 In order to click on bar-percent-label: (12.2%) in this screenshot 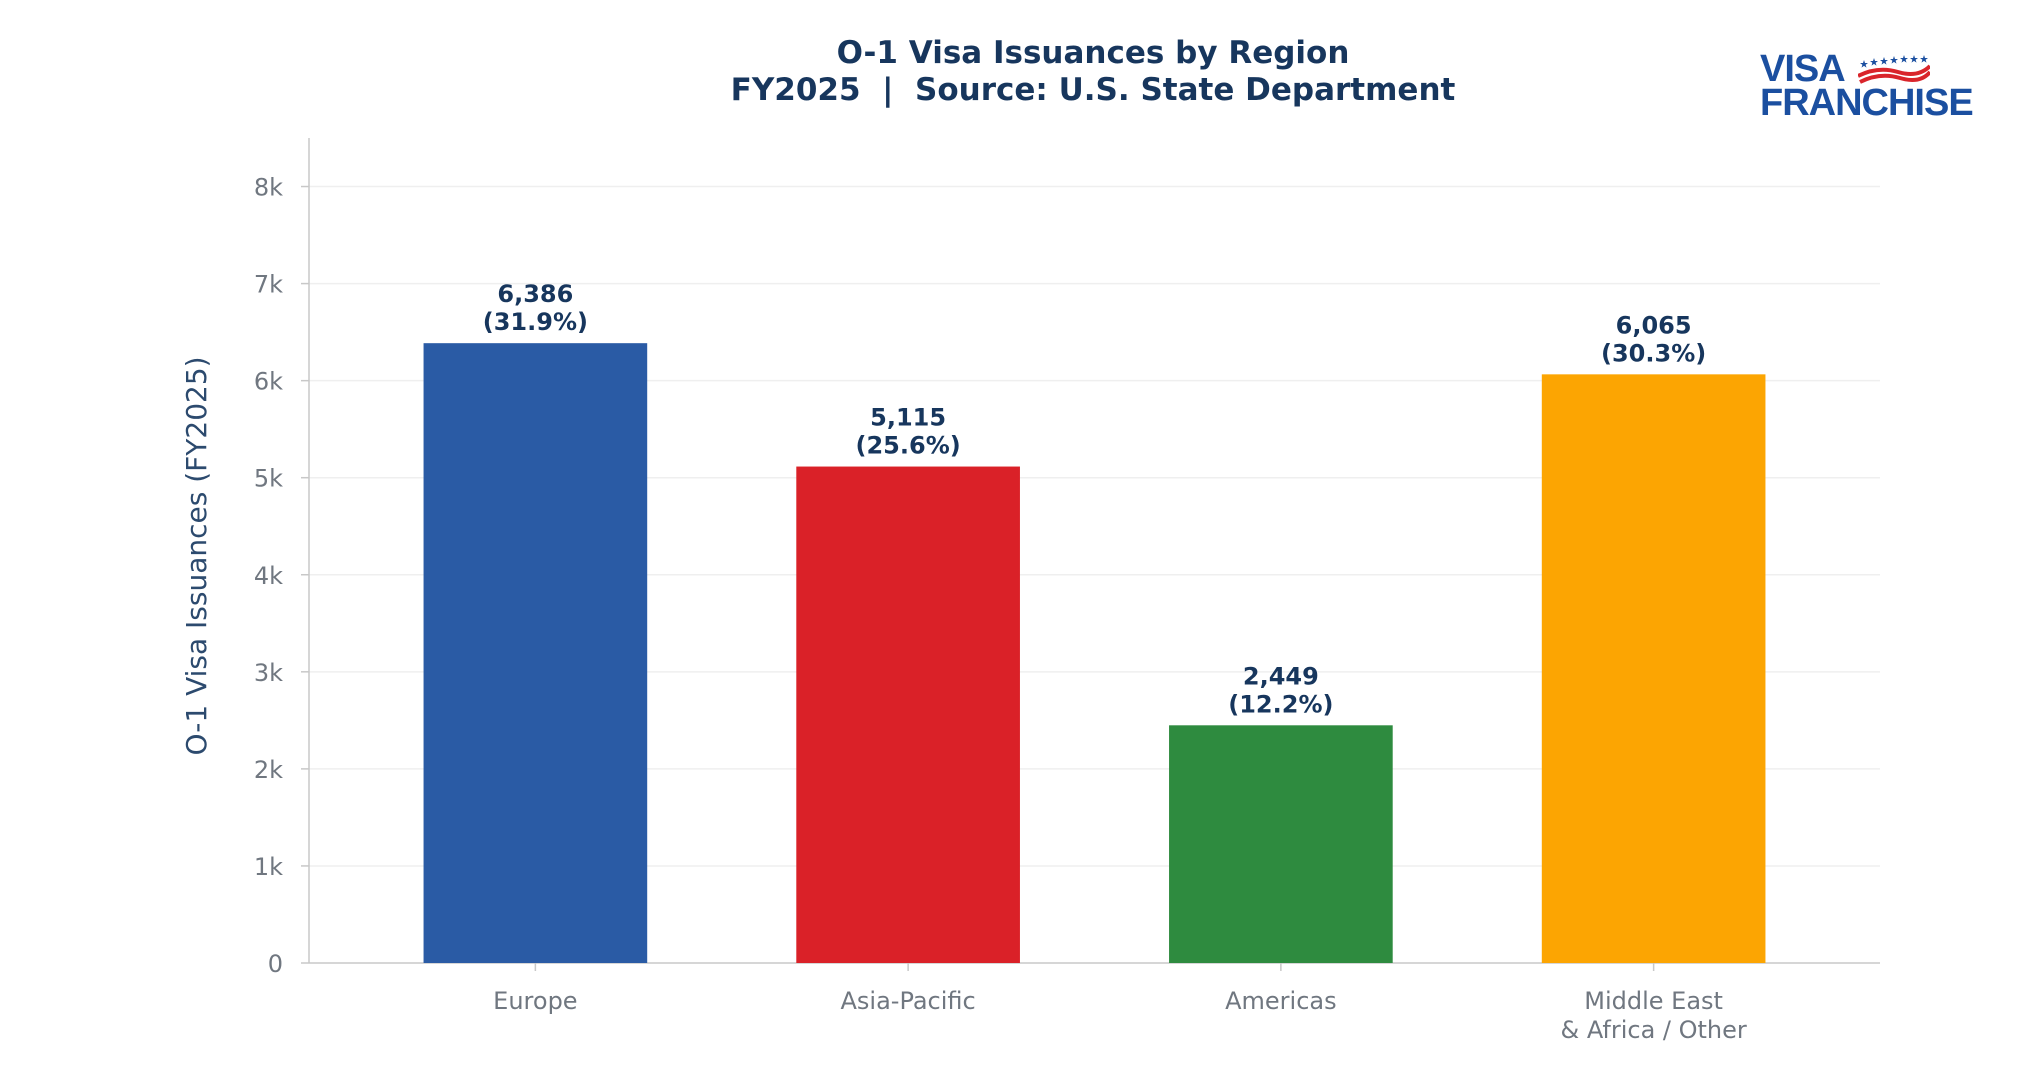, I will do `click(1280, 704)`.